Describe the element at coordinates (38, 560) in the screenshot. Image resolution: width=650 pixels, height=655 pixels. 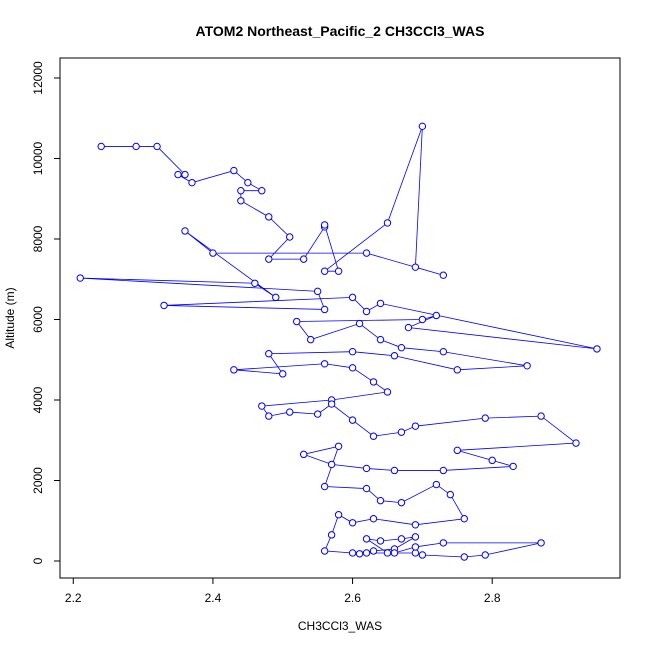
I see `y-tick-label: 0` at that location.